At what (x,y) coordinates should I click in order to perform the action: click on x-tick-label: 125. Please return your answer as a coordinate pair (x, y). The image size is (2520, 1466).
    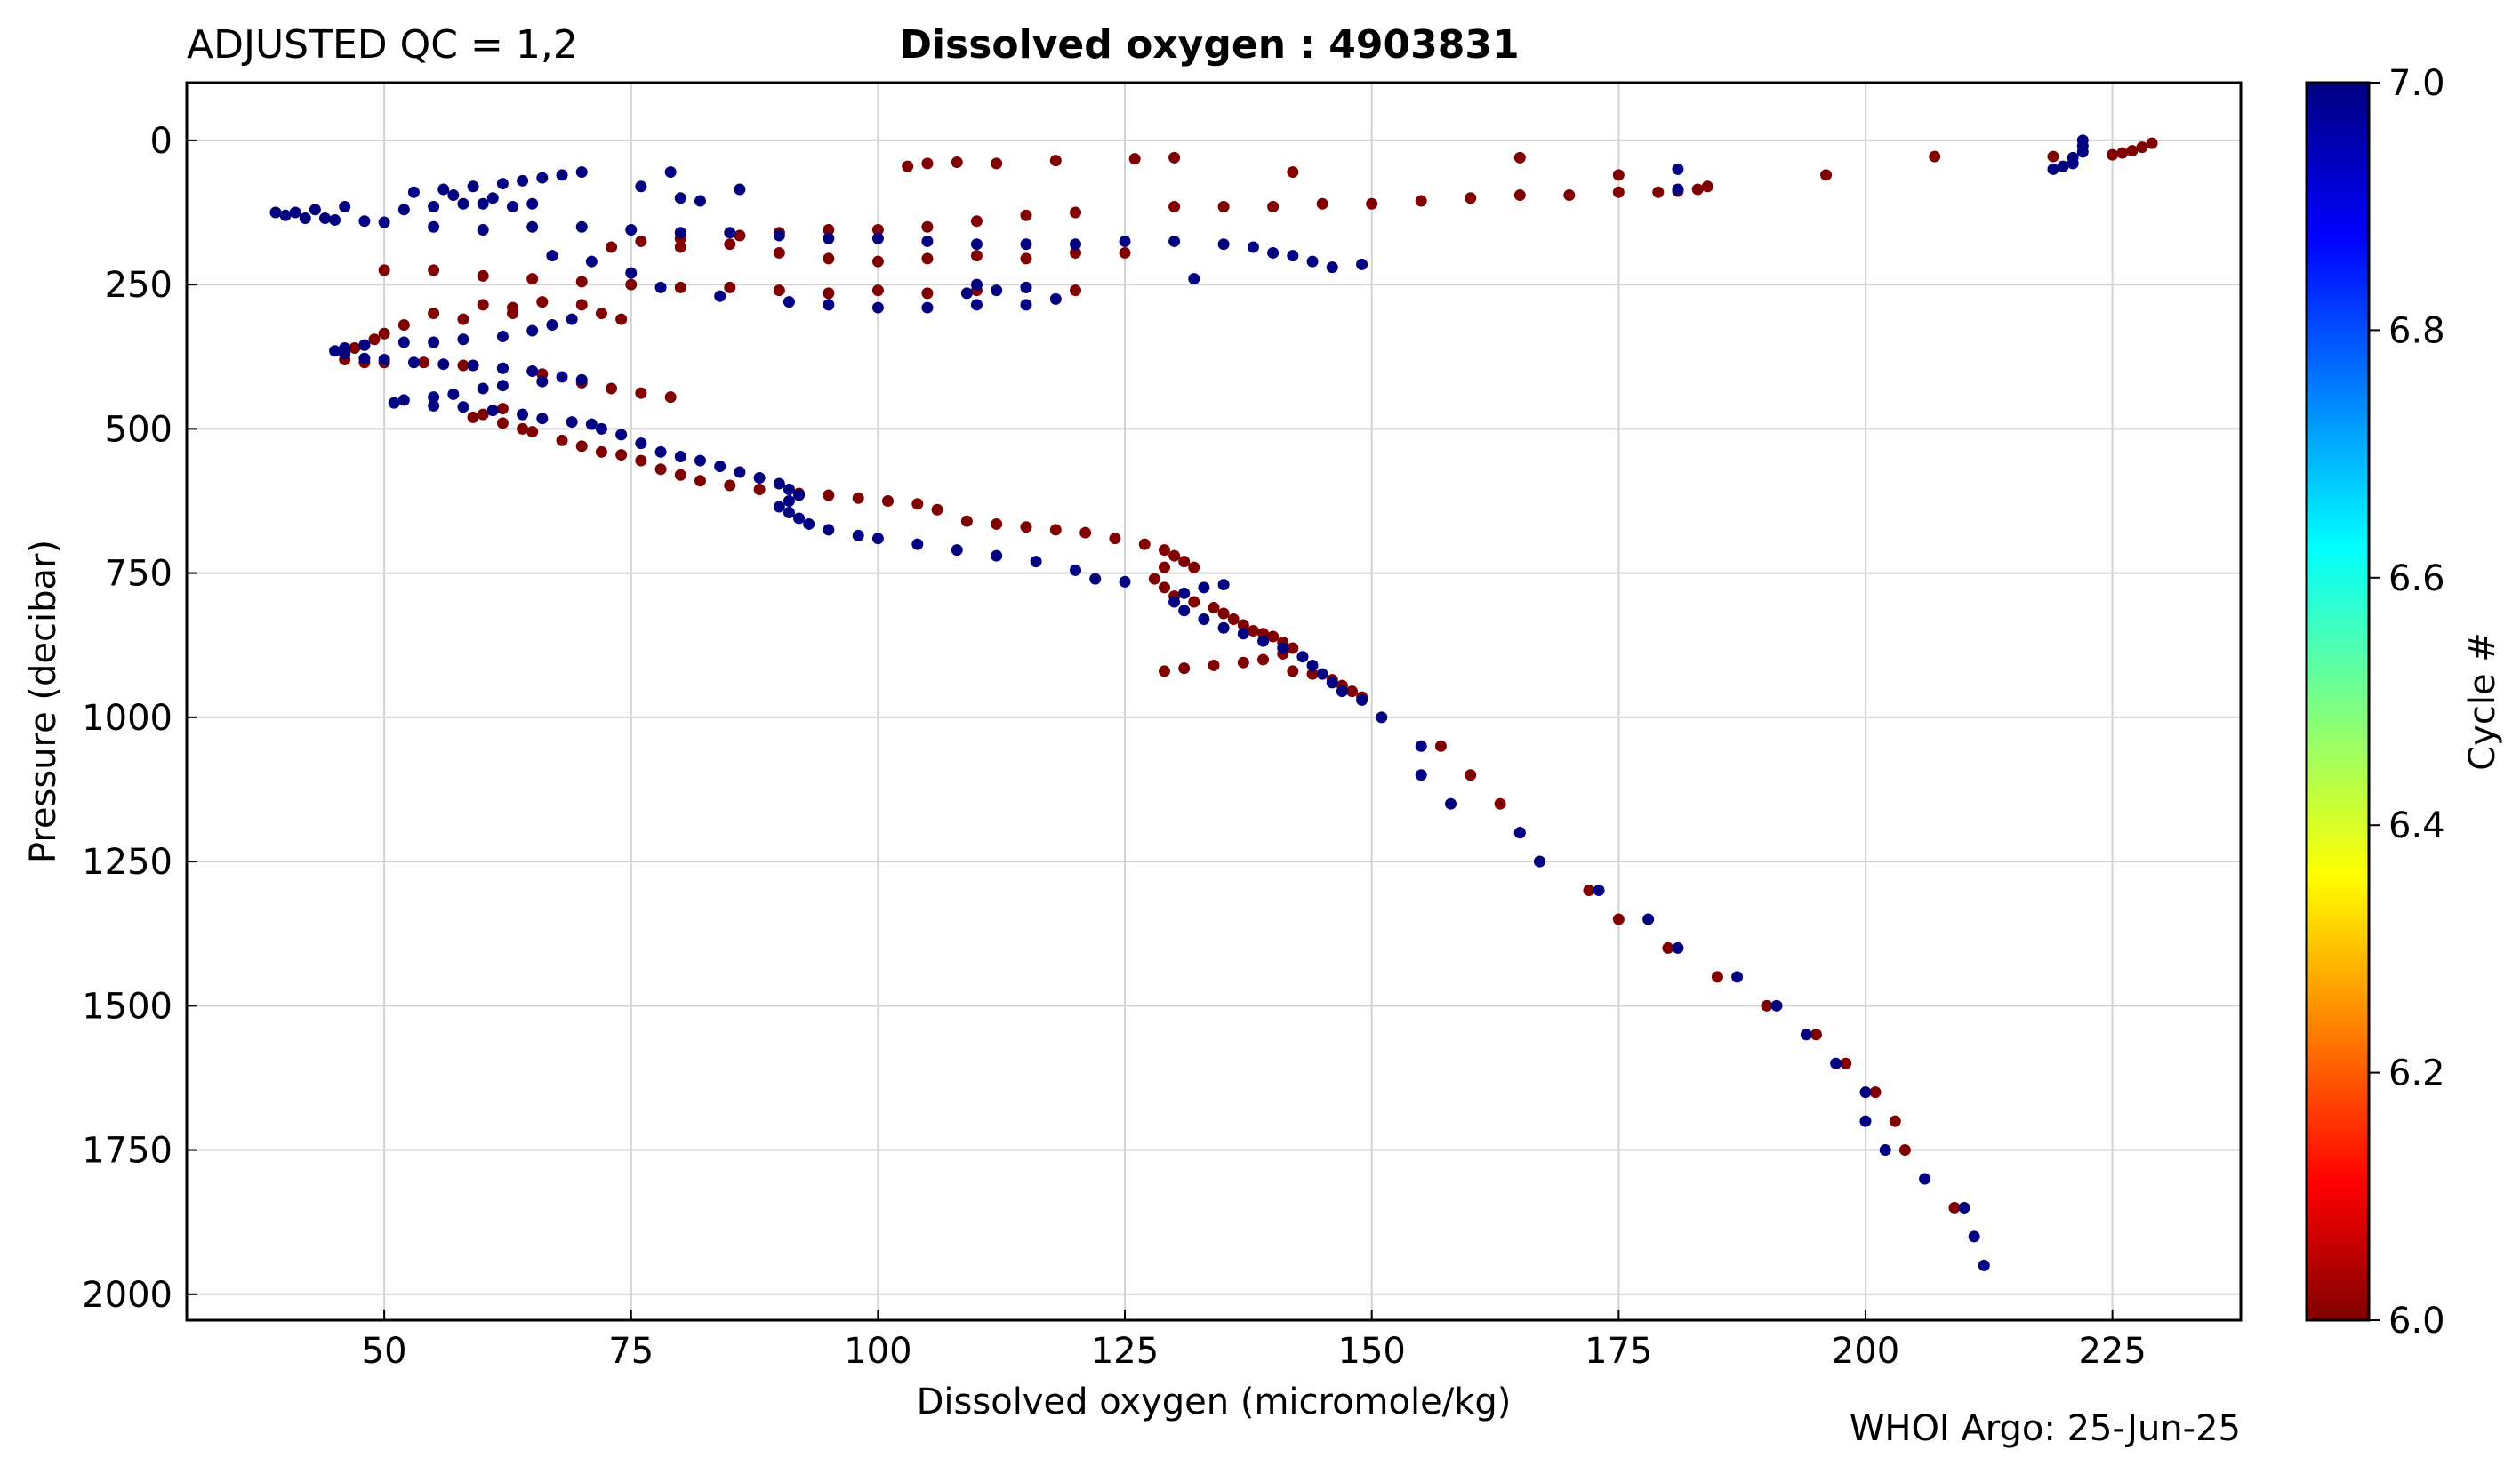
    Looking at the image, I should click on (1125, 1351).